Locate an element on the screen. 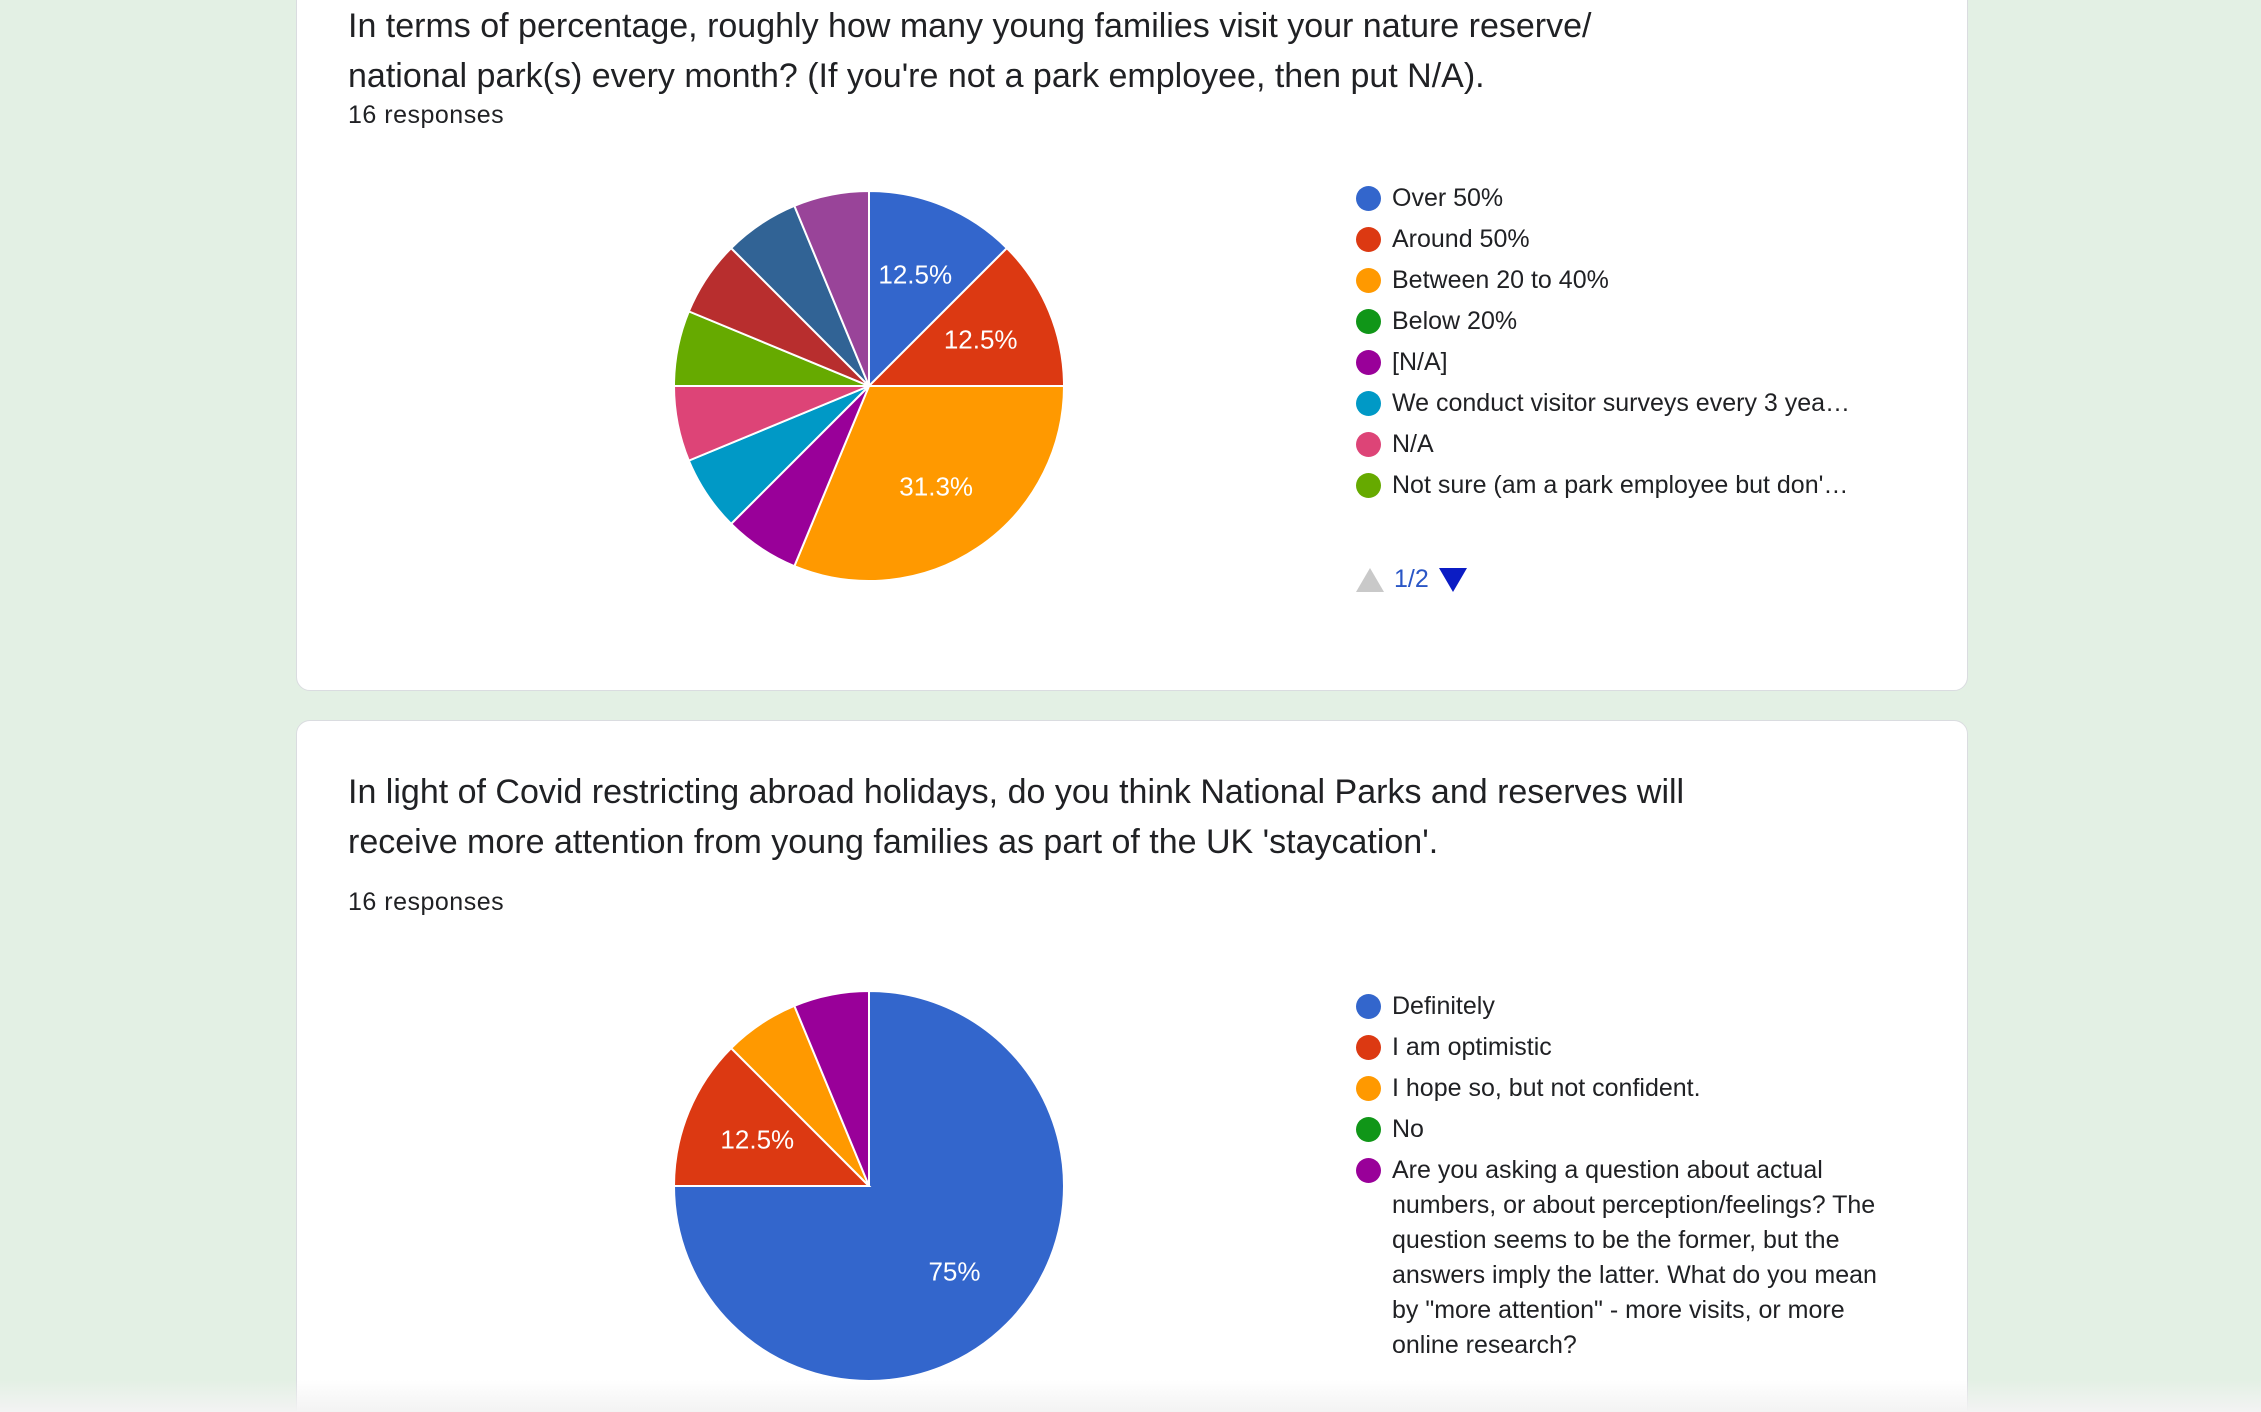 The width and height of the screenshot is (2261, 1412). pie-slice-label: 31.3% is located at coordinates (936, 487).